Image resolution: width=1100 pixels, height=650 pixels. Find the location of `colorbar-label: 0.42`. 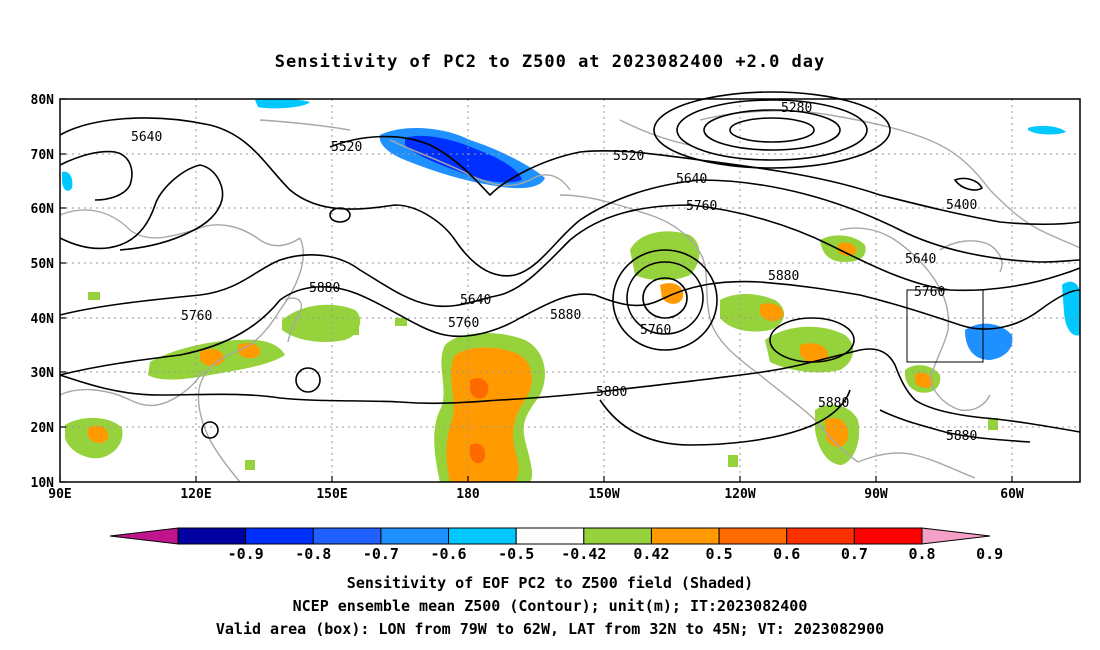

colorbar-label: 0.42 is located at coordinates (651, 554).